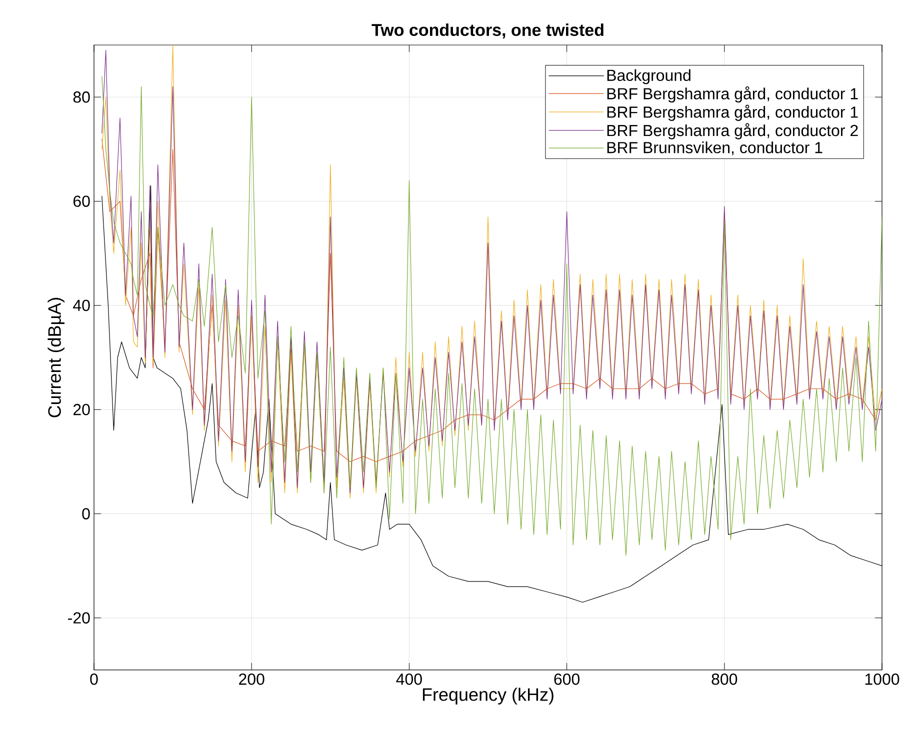 The image size is (911, 744). What do you see at coordinates (882, 679) in the screenshot?
I see `x-tick-label: 1000` at bounding box center [882, 679].